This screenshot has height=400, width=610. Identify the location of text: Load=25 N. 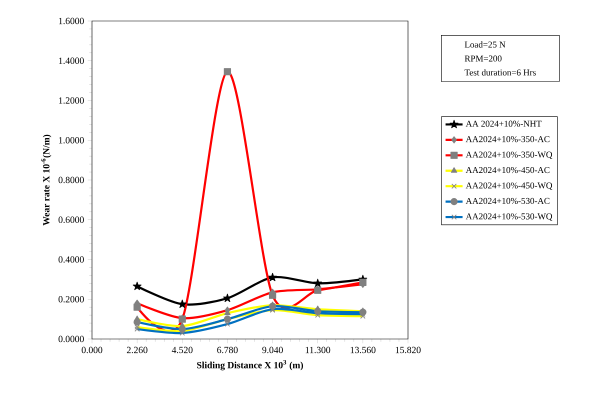
(485, 44).